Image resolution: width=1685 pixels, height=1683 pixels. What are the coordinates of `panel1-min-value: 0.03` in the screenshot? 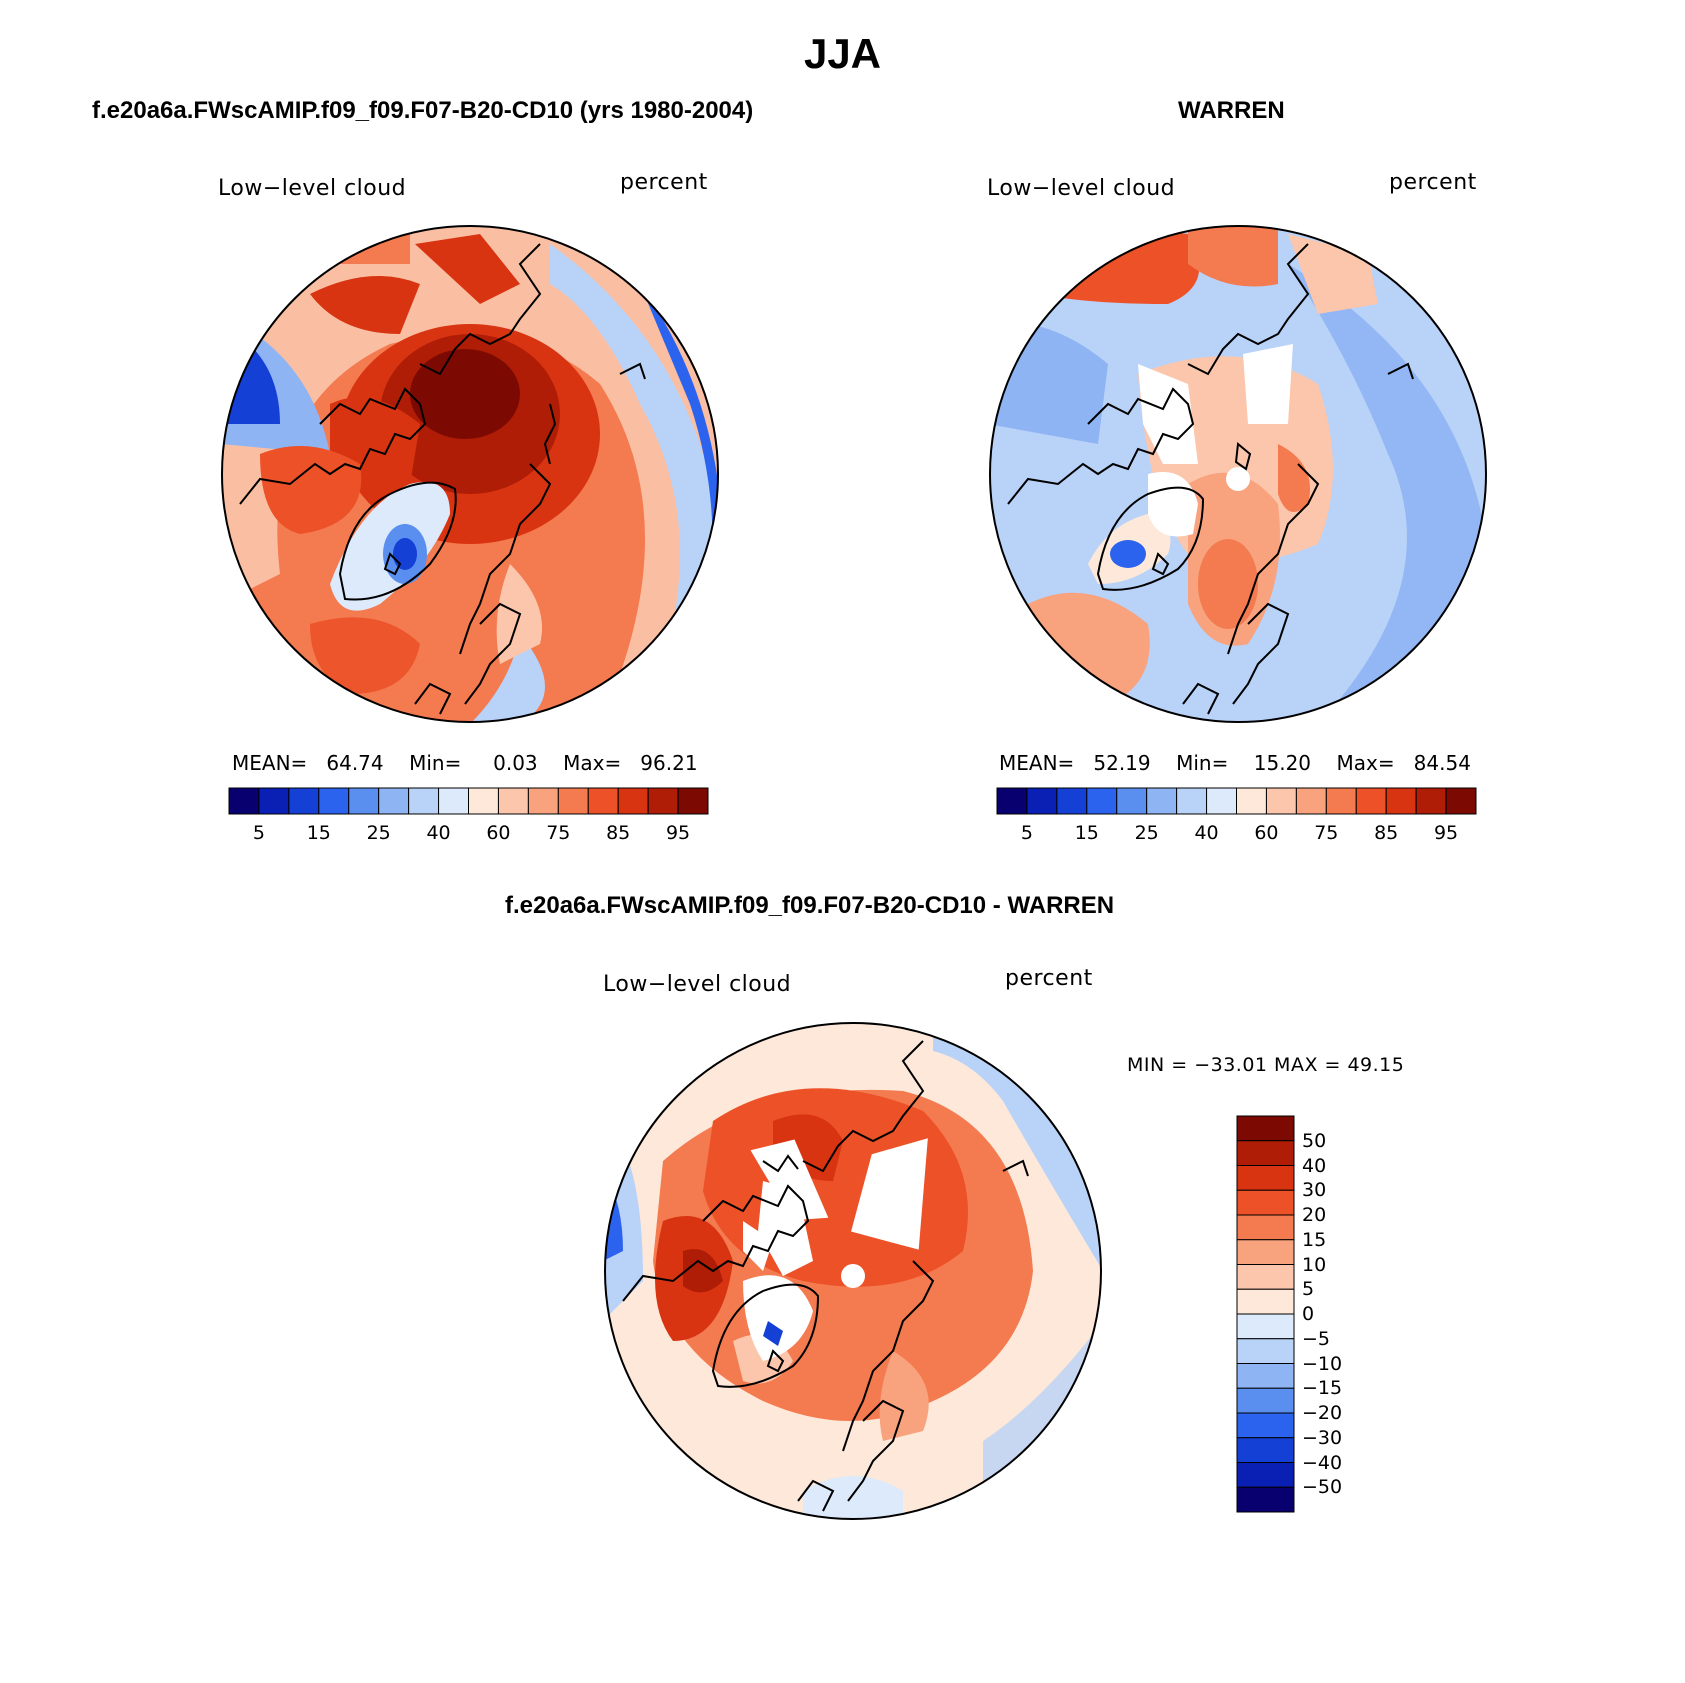 It's located at (515, 763).